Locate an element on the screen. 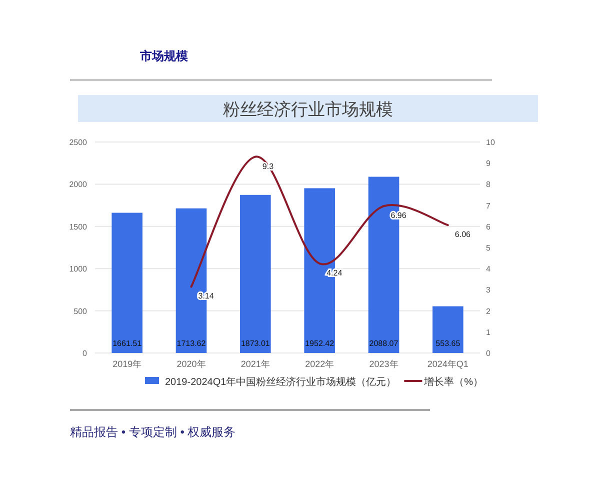  data-label: 6.06 is located at coordinates (463, 235).